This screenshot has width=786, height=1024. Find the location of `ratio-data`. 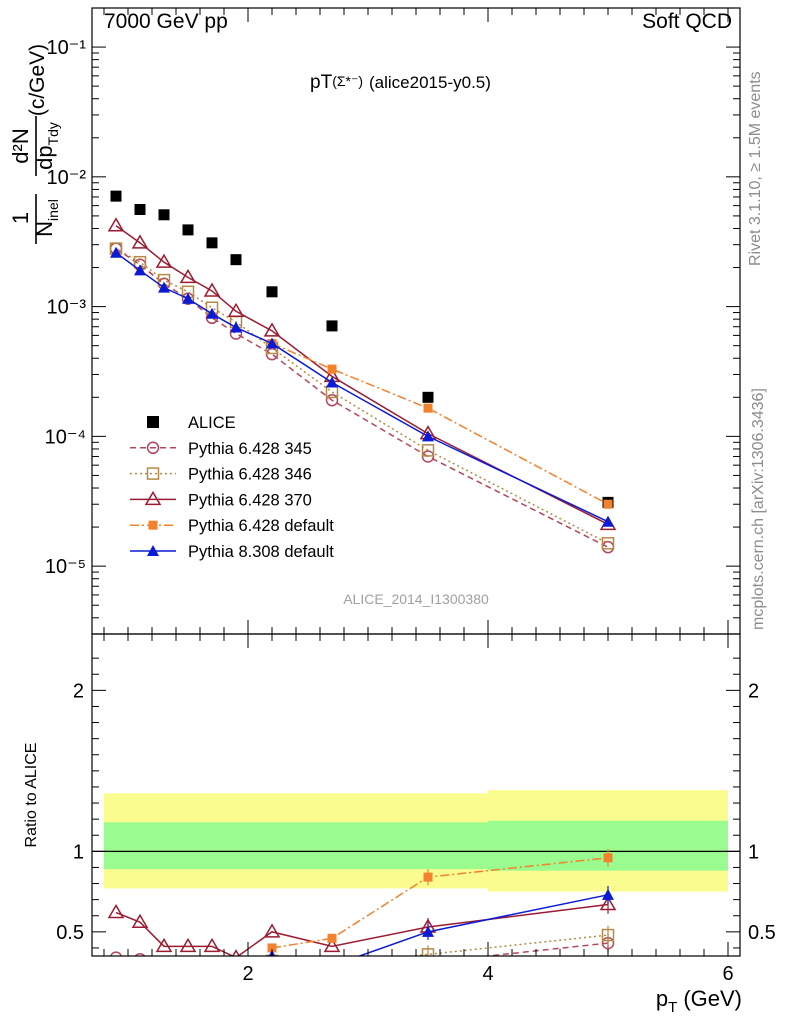

ratio-data is located at coordinates (416, 882).